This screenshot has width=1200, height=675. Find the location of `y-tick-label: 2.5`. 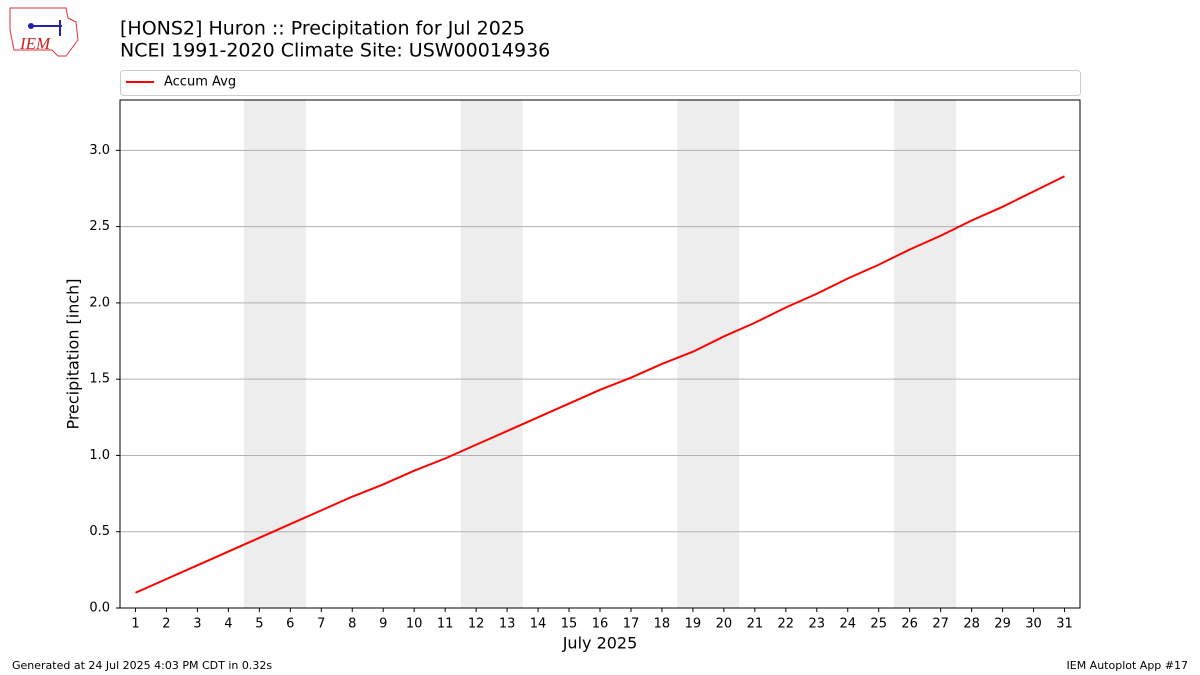

y-tick-label: 2.5 is located at coordinates (99, 226).